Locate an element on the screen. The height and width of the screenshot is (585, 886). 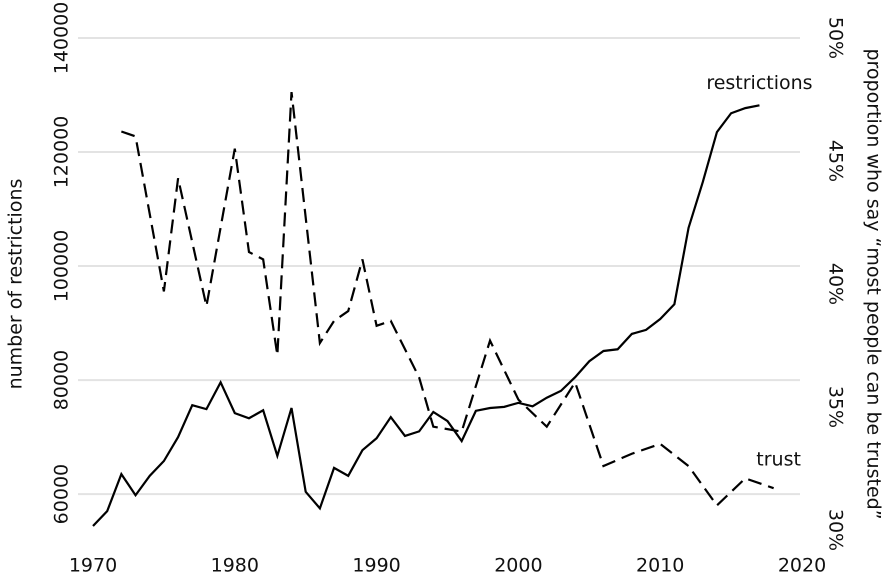
y2-tick-label: 35% is located at coordinates (836, 407).